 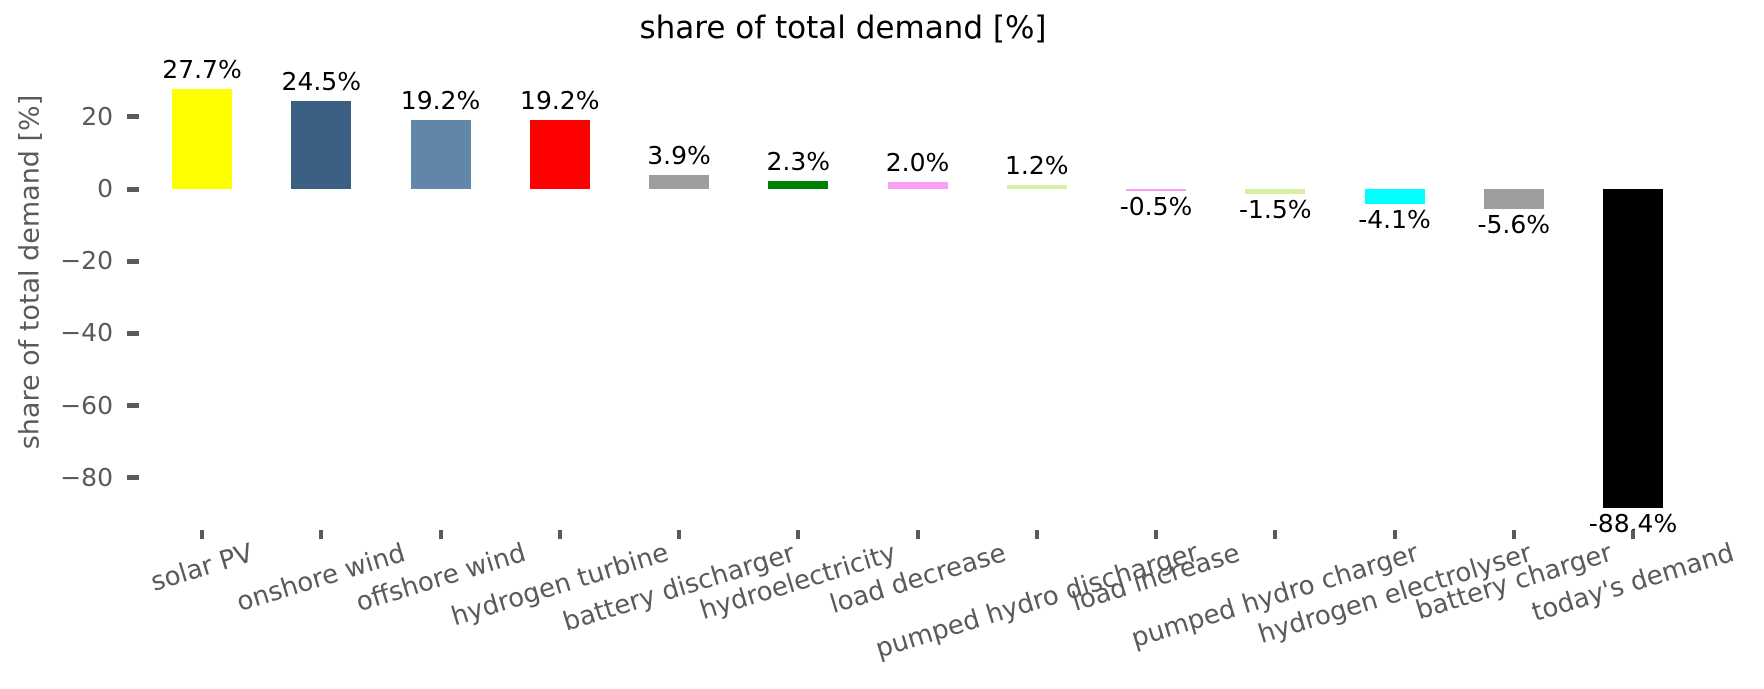 I want to click on bar-value-label: 2.3%, so click(x=798, y=161).